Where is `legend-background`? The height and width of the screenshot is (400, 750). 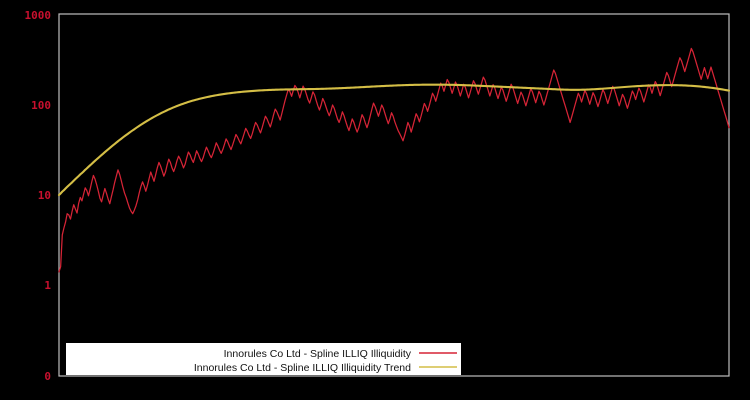
legend-background is located at coordinates (263, 359).